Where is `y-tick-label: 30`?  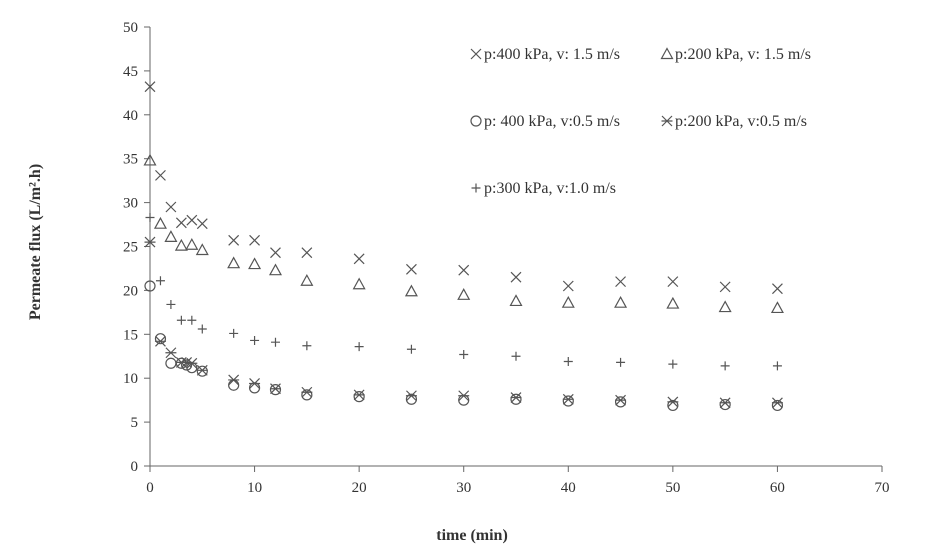
y-tick-label: 30 is located at coordinates (130, 204).